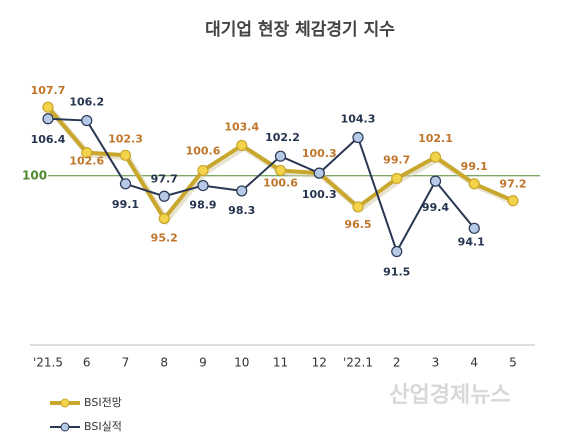 The image size is (563, 447). What do you see at coordinates (103, 426) in the screenshot?
I see `legend-label: BSI실적` at bounding box center [103, 426].